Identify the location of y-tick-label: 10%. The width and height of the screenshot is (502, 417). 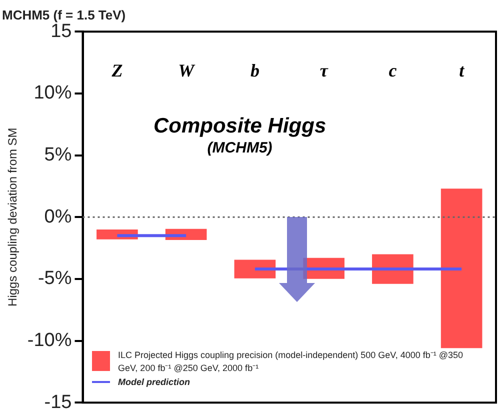
(53, 93).